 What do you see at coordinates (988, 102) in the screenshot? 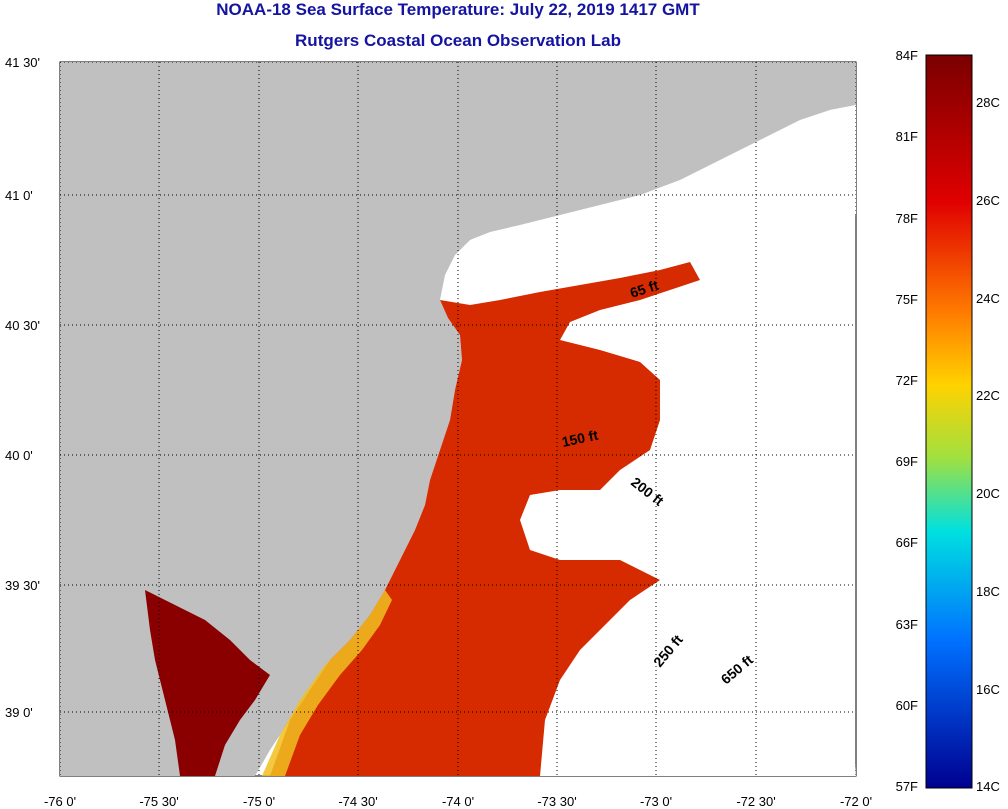
I see `colorbar-c-label: 28C` at bounding box center [988, 102].